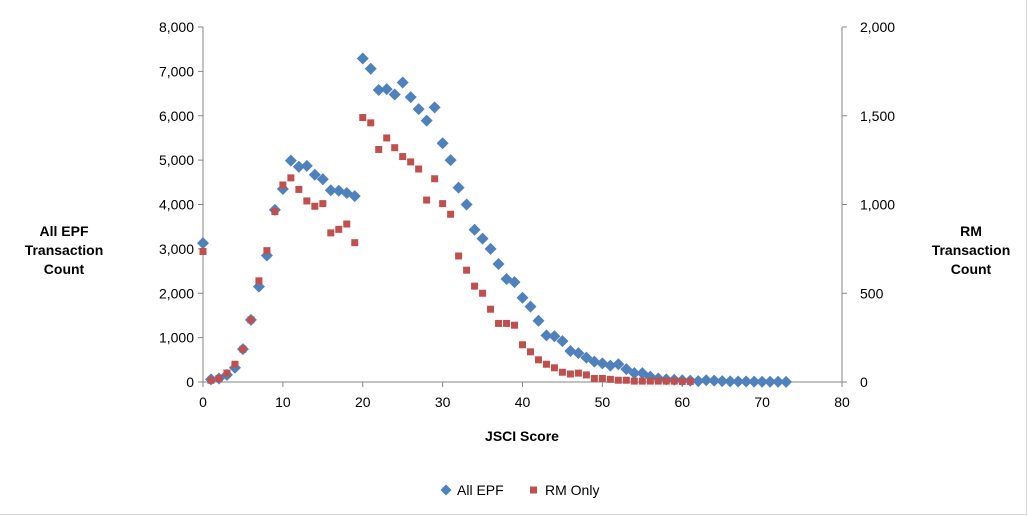 This screenshot has height=516, width=1028. Describe the element at coordinates (872, 293) in the screenshot. I see `y-right-tick-label: 500` at that location.